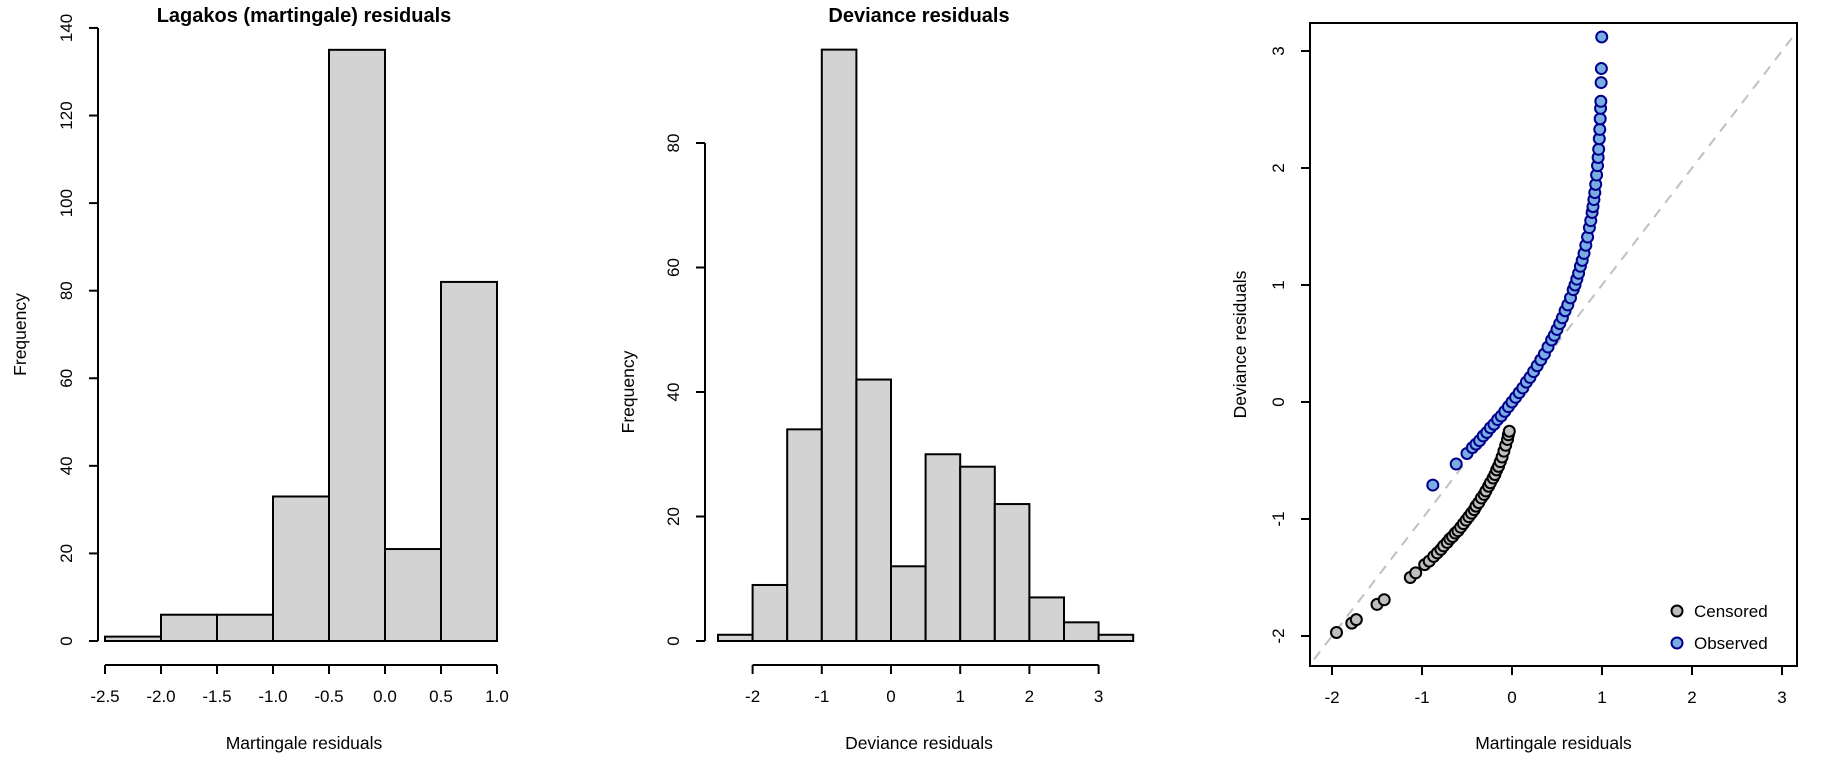 The width and height of the screenshot is (1824, 768). Describe the element at coordinates (1677, 611) in the screenshot. I see `legend-marker-censored` at that location.